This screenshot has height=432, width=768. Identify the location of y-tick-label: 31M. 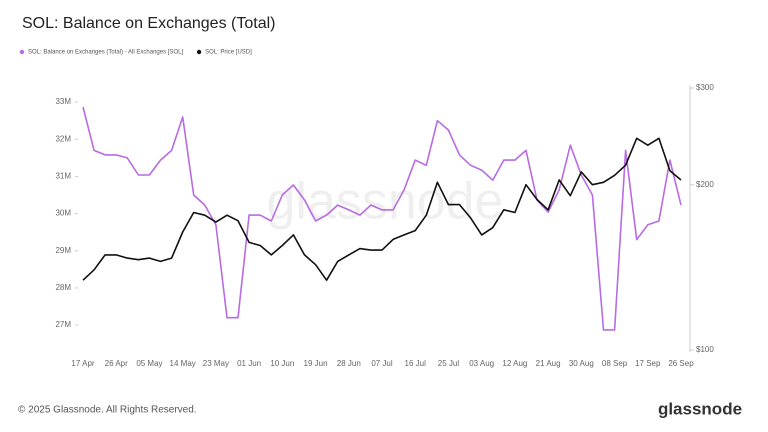
(63, 176).